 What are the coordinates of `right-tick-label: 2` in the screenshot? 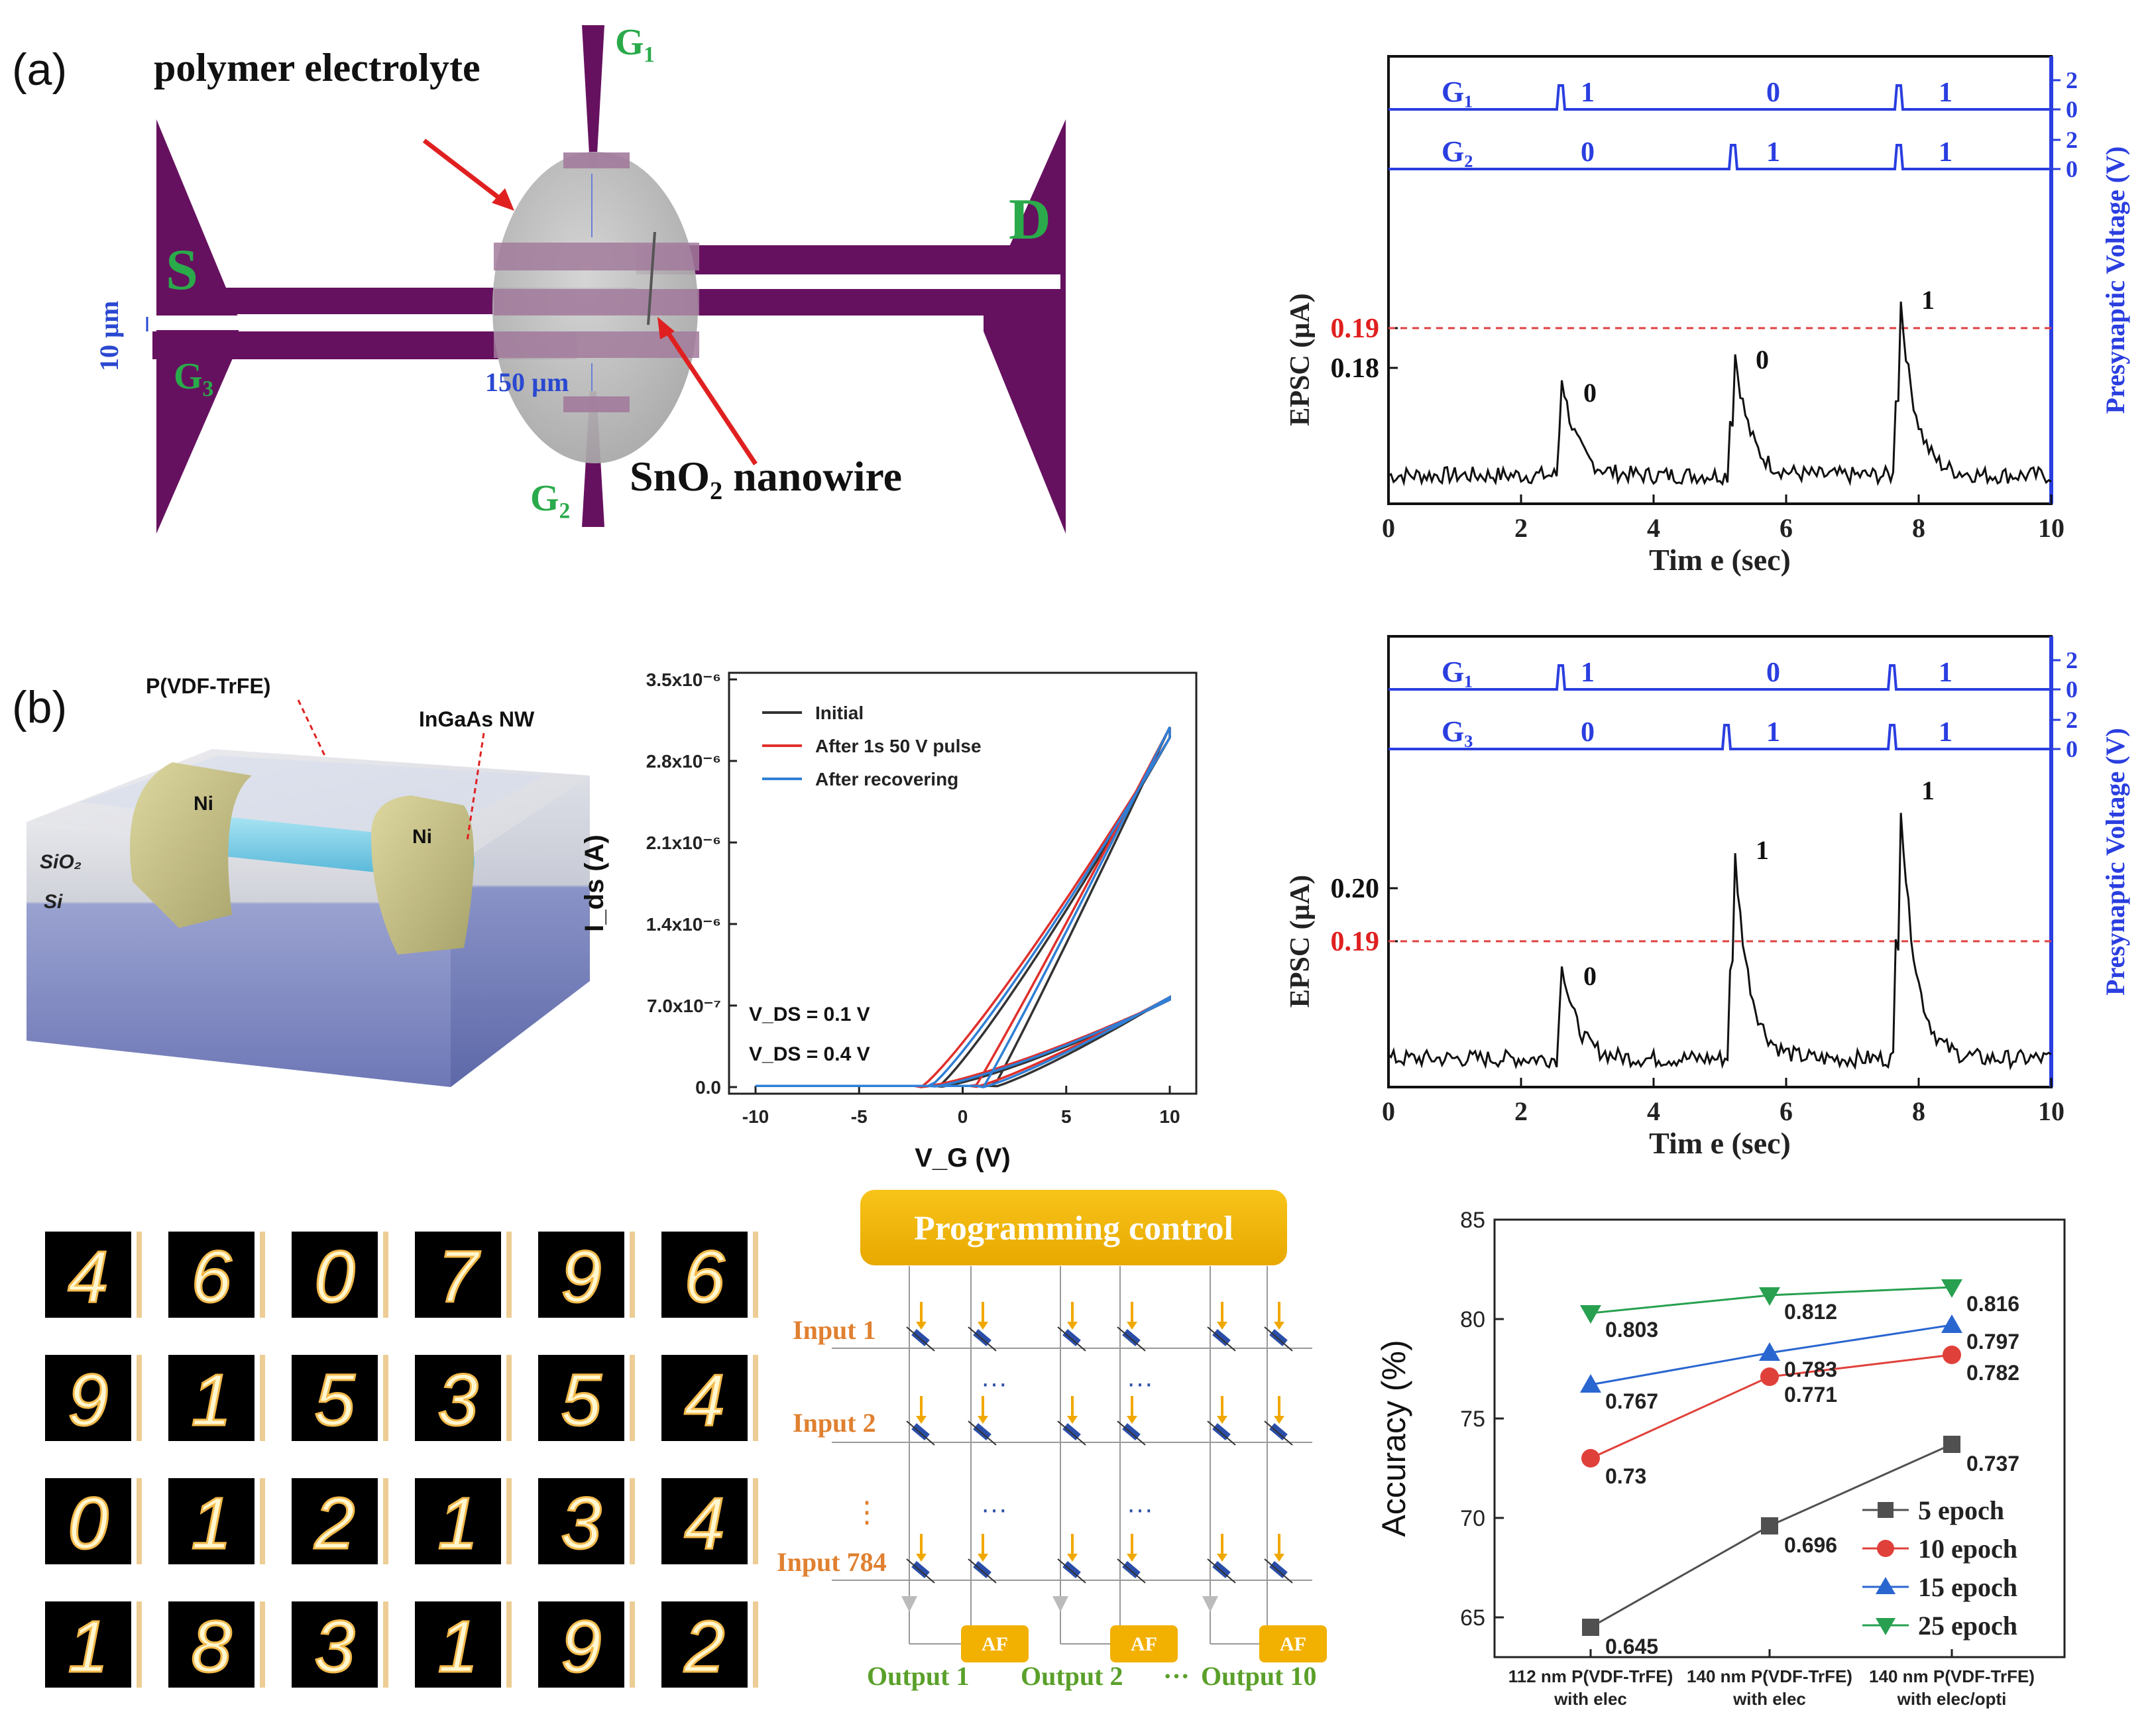 It's located at (2072, 80).